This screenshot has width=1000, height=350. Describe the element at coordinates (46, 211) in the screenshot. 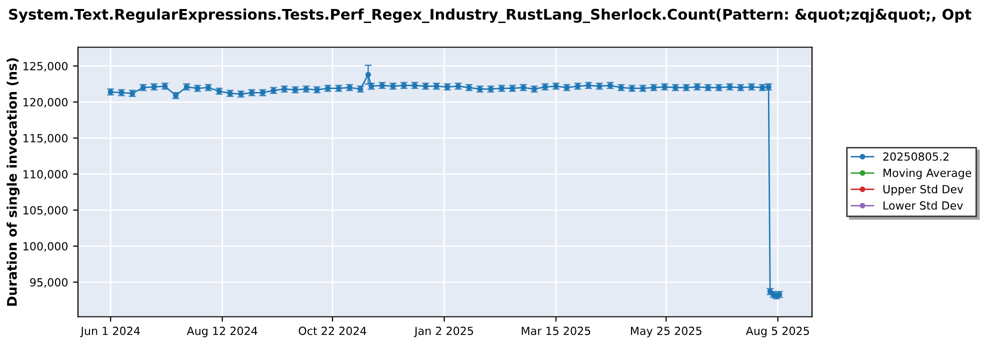

I see `y-tick-label: 105,000` at that location.